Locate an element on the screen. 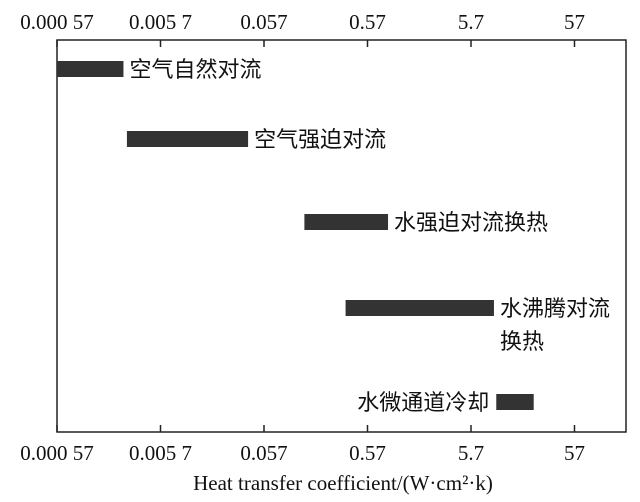 Image resolution: width=640 pixels, height=502 pixels. x-axis-title: Heat transfer coefficient/(W·cm²·k) is located at coordinates (343, 483).